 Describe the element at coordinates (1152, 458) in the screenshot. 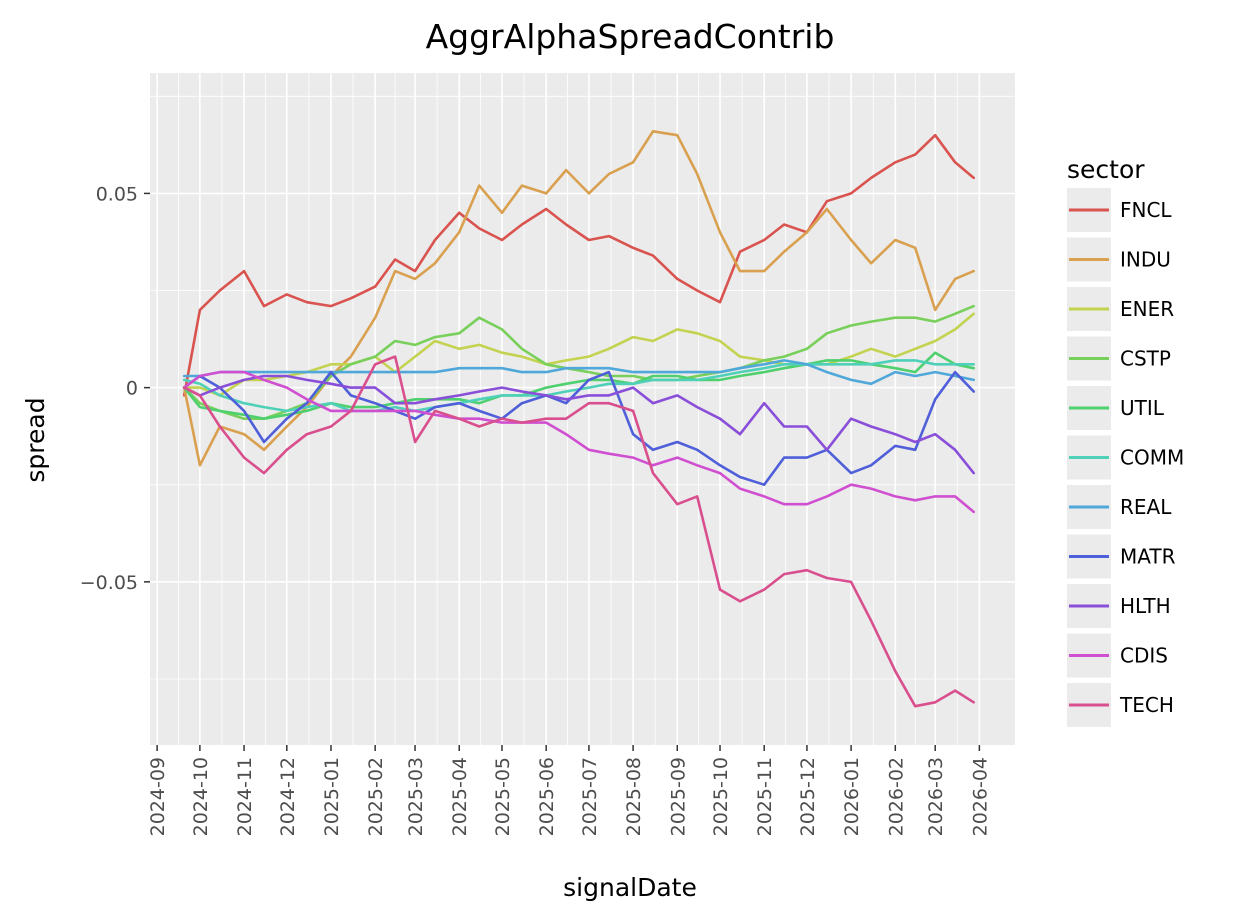

I see `legend-label-comm: COMM` at that location.